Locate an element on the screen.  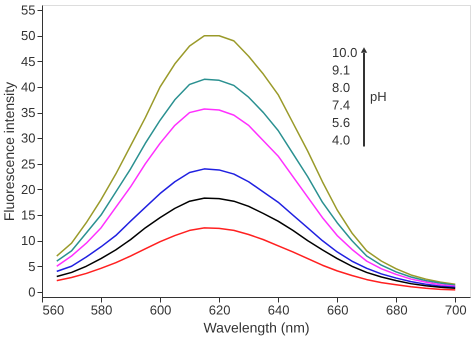
annotation: 10.0 is located at coordinates (345, 52).